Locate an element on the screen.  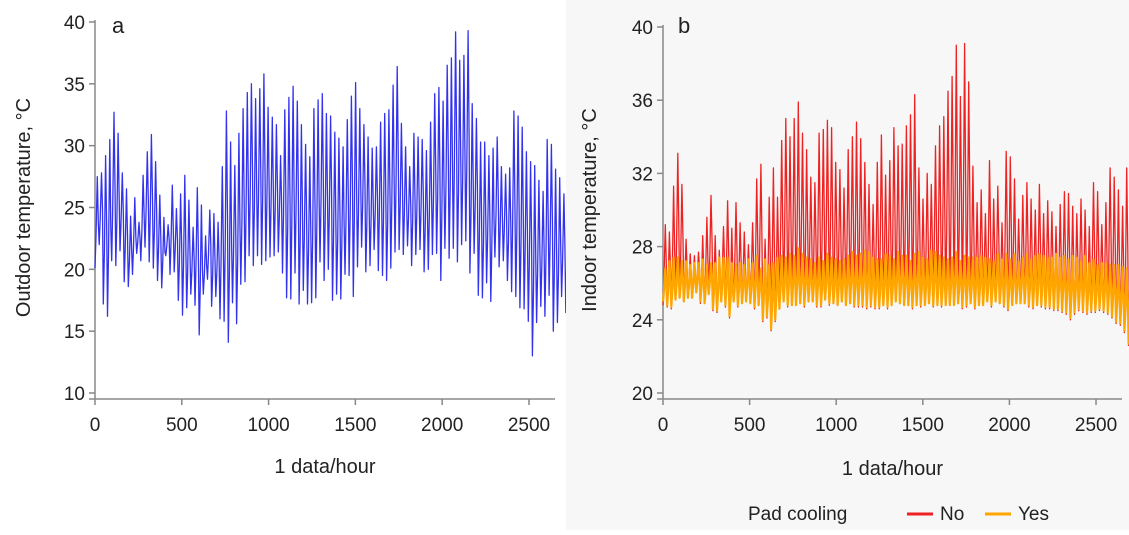
panel-a-xtick-label: 1000 is located at coordinates (268, 425).